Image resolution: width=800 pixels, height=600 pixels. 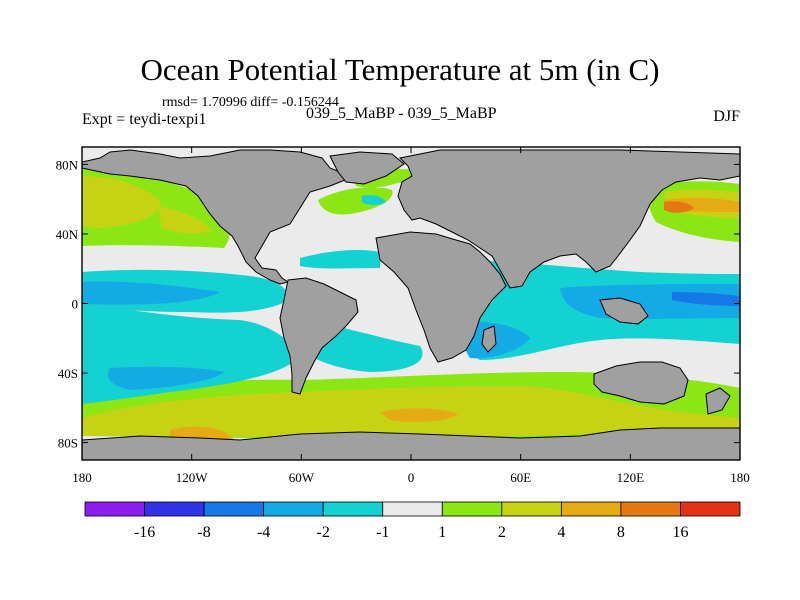 What do you see at coordinates (121, 202) in the screenshot?
I see `field-north-pacific-plus4` at bounding box center [121, 202].